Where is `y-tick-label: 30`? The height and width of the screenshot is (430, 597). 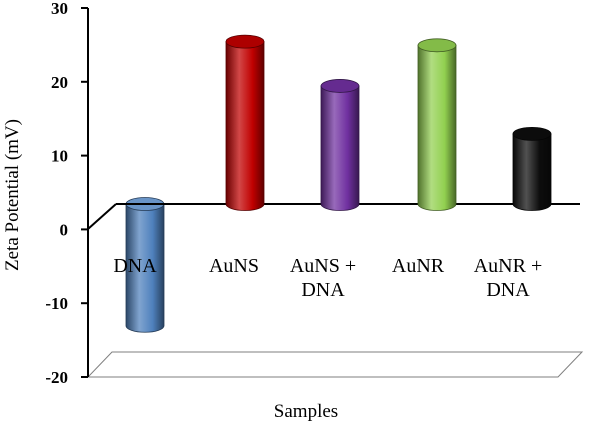
y-tick-label: 30 is located at coordinates (59, 9).